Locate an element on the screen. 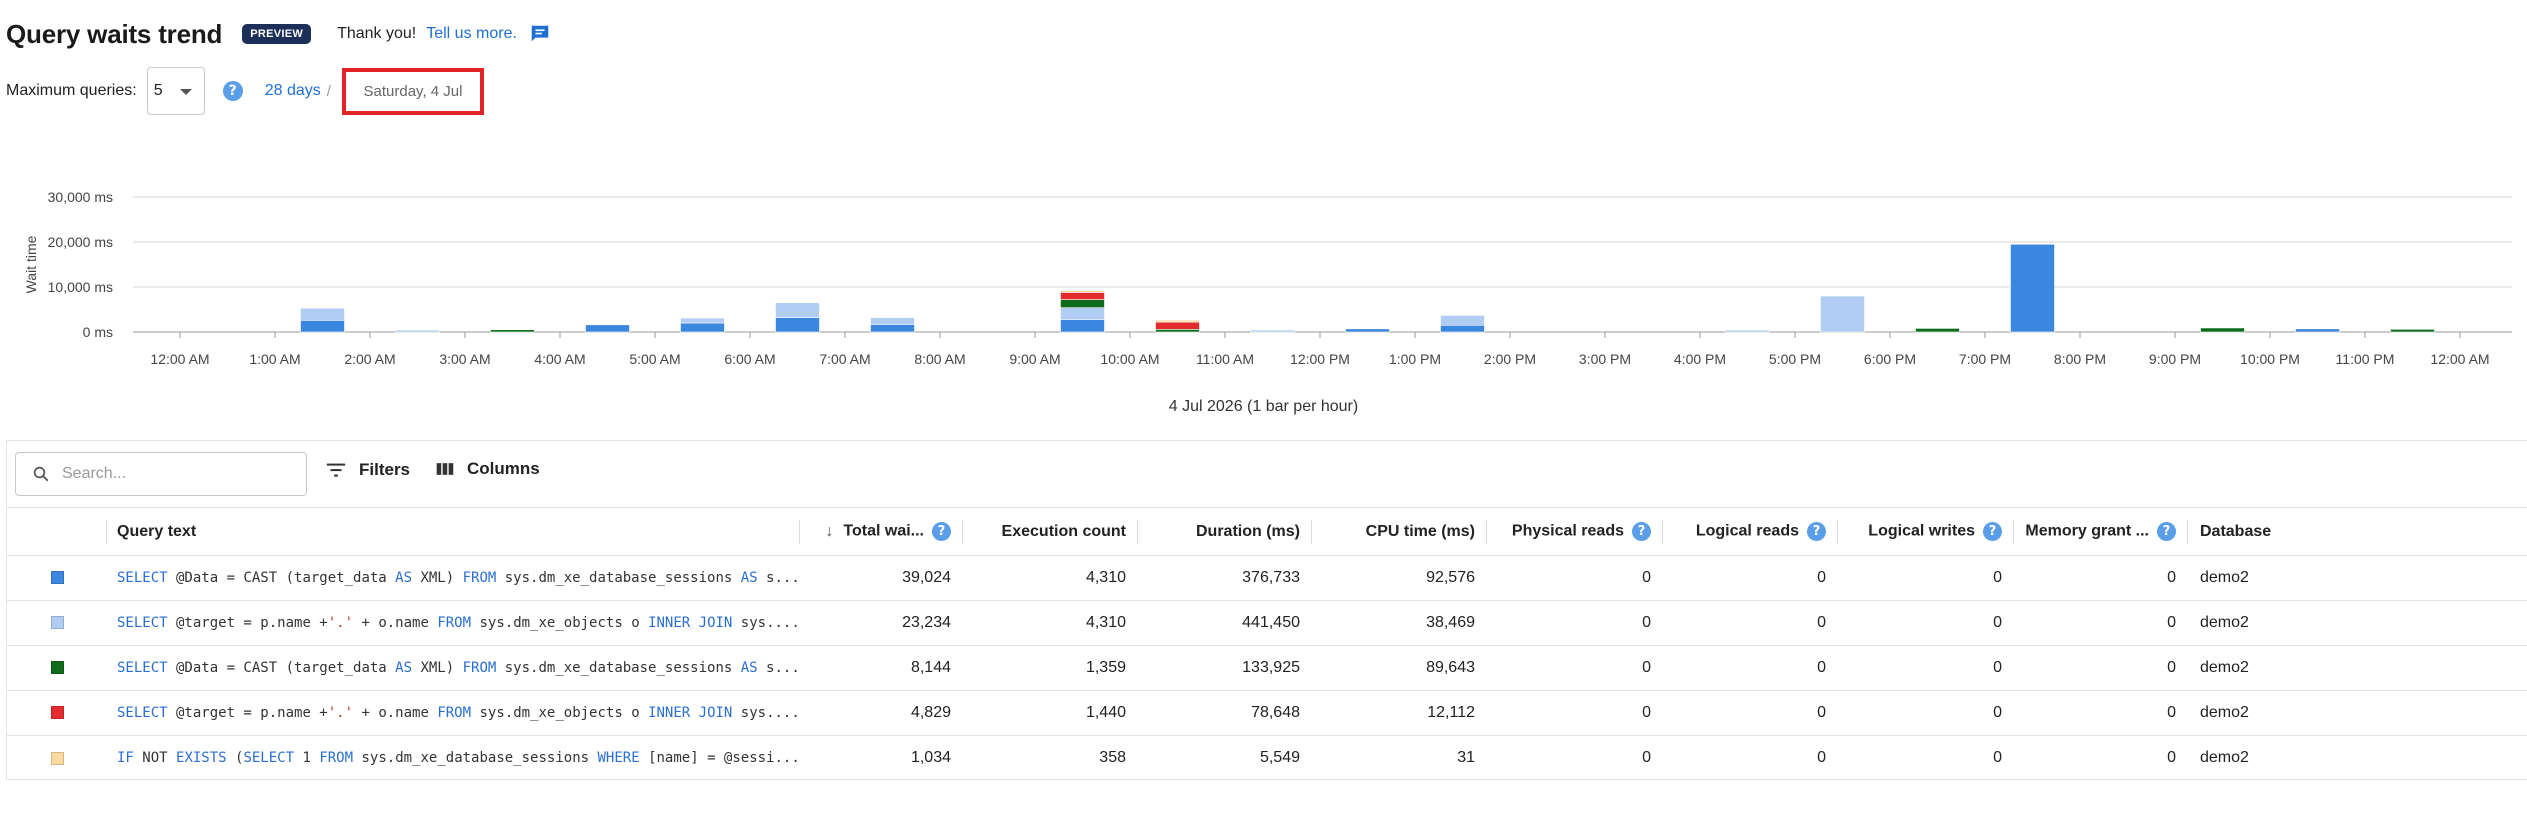 The height and width of the screenshot is (835, 2527). column-header-logical-reads: Logical reads? is located at coordinates (1750, 531).